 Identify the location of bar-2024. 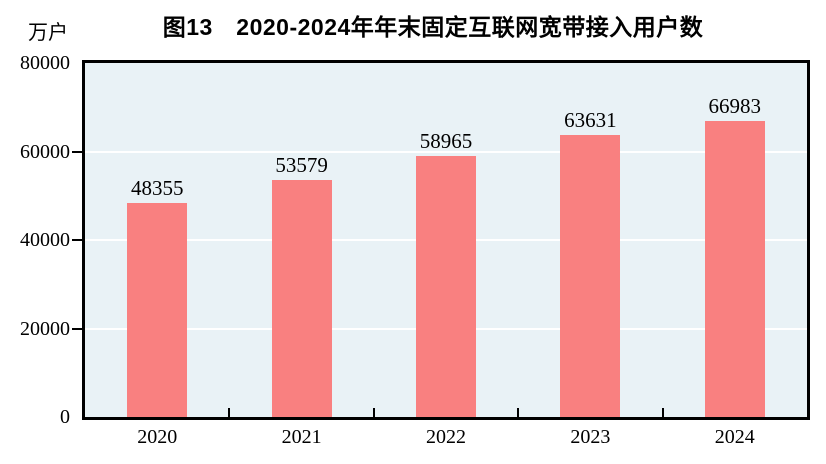
(734, 268).